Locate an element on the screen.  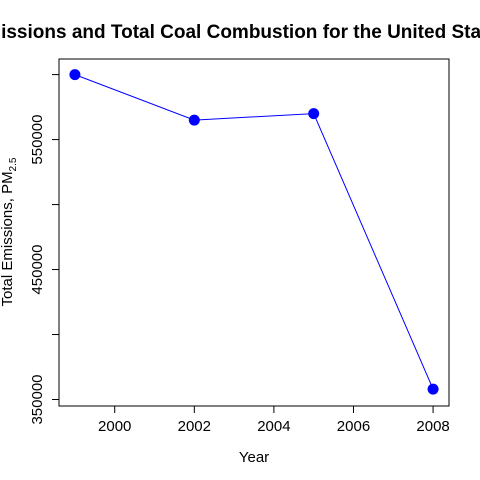
x-tick-label: 2006 is located at coordinates (353, 426).